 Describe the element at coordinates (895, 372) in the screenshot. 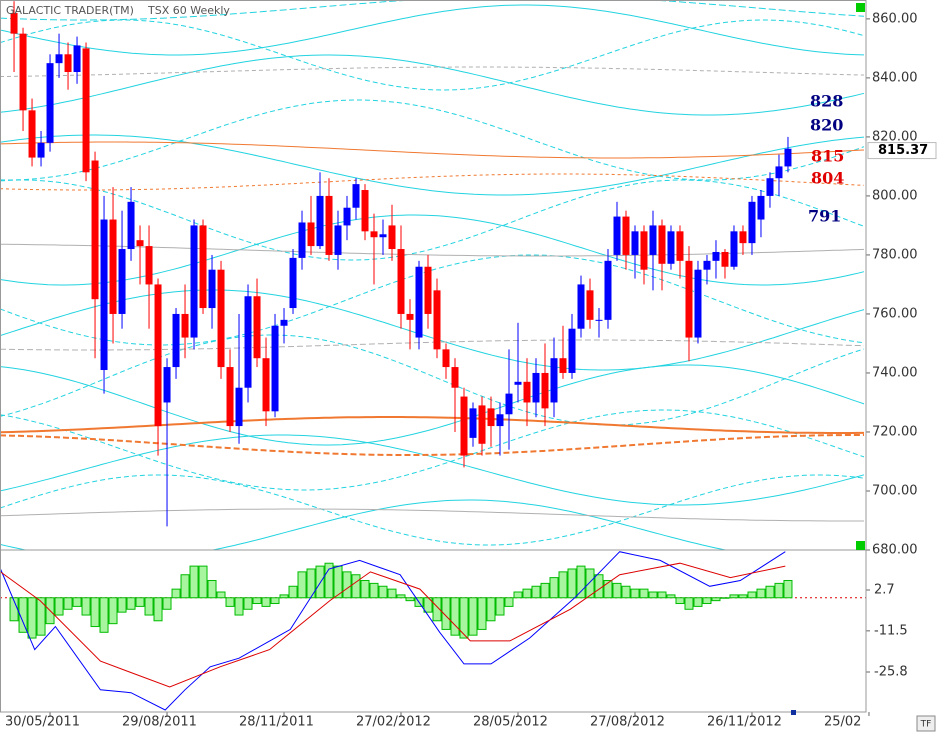

I see `y-tick-label: 740.00` at that location.